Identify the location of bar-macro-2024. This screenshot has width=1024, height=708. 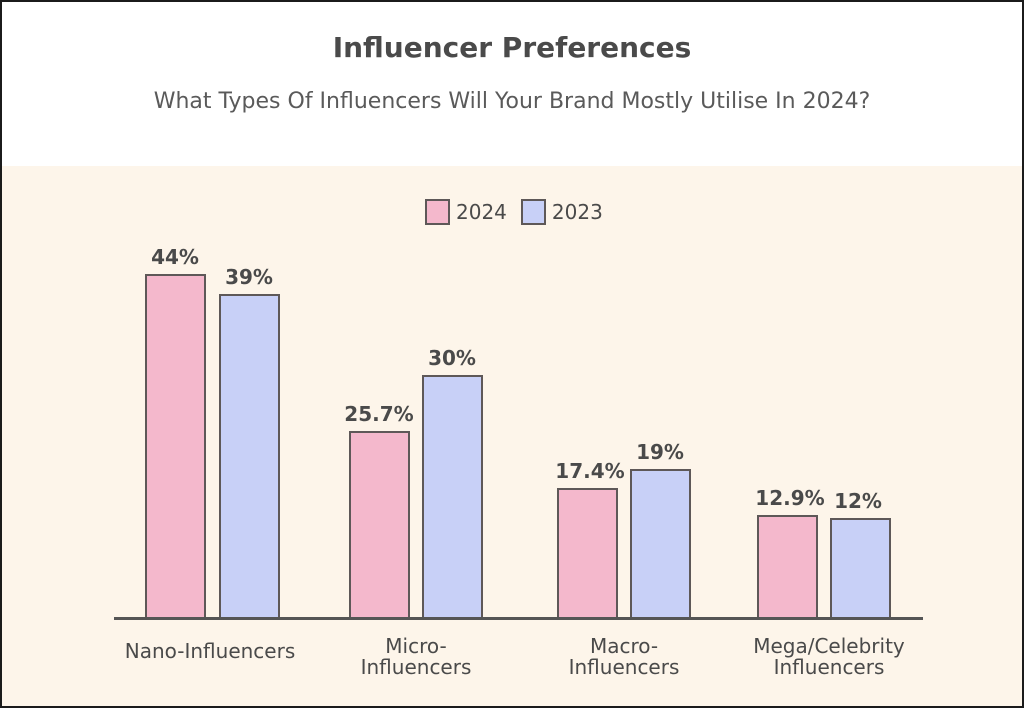
(587, 552).